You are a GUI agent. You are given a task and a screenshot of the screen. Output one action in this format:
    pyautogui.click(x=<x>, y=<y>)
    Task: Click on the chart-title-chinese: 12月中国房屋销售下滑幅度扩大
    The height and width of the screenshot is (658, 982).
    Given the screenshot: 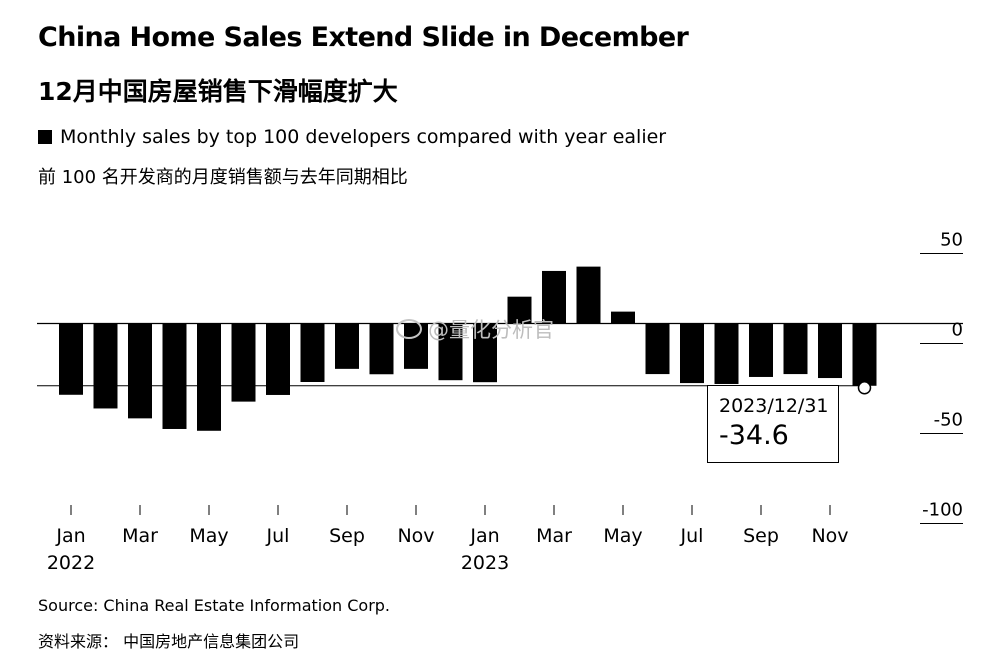 What is the action you would take?
    pyautogui.click(x=218, y=91)
    